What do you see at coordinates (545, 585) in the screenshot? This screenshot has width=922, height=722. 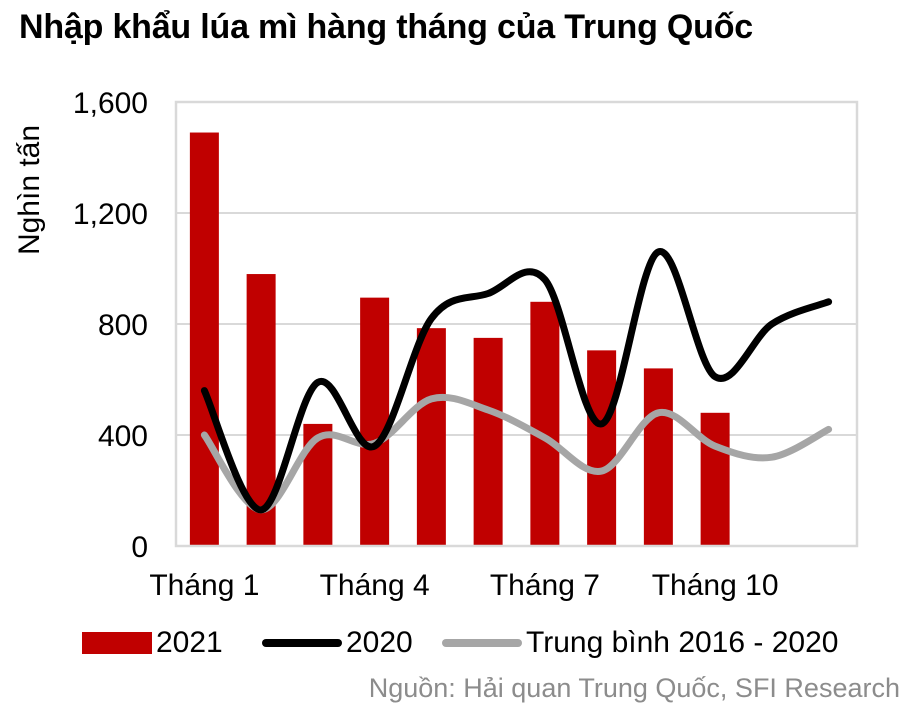 I see `x-tick-label: Tháng 7` at bounding box center [545, 585].